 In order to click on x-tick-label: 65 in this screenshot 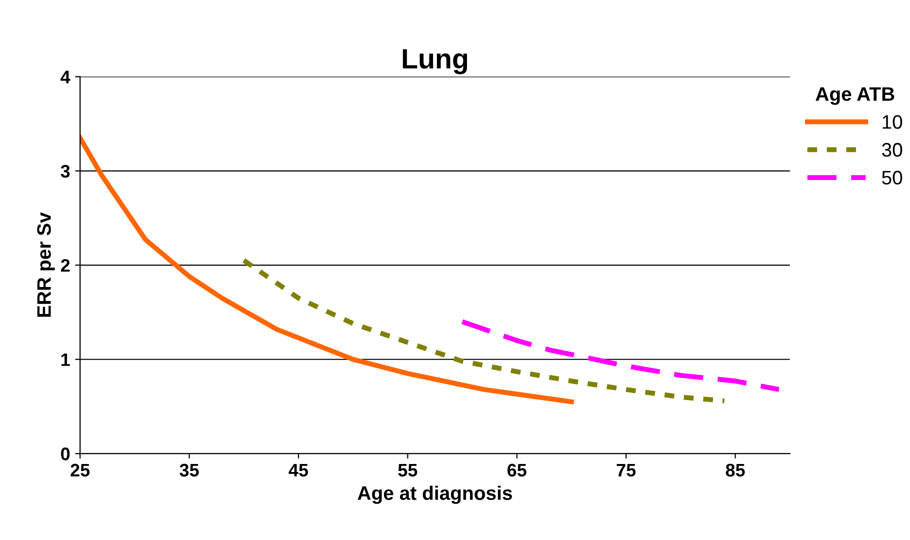, I will do `click(517, 470)`.